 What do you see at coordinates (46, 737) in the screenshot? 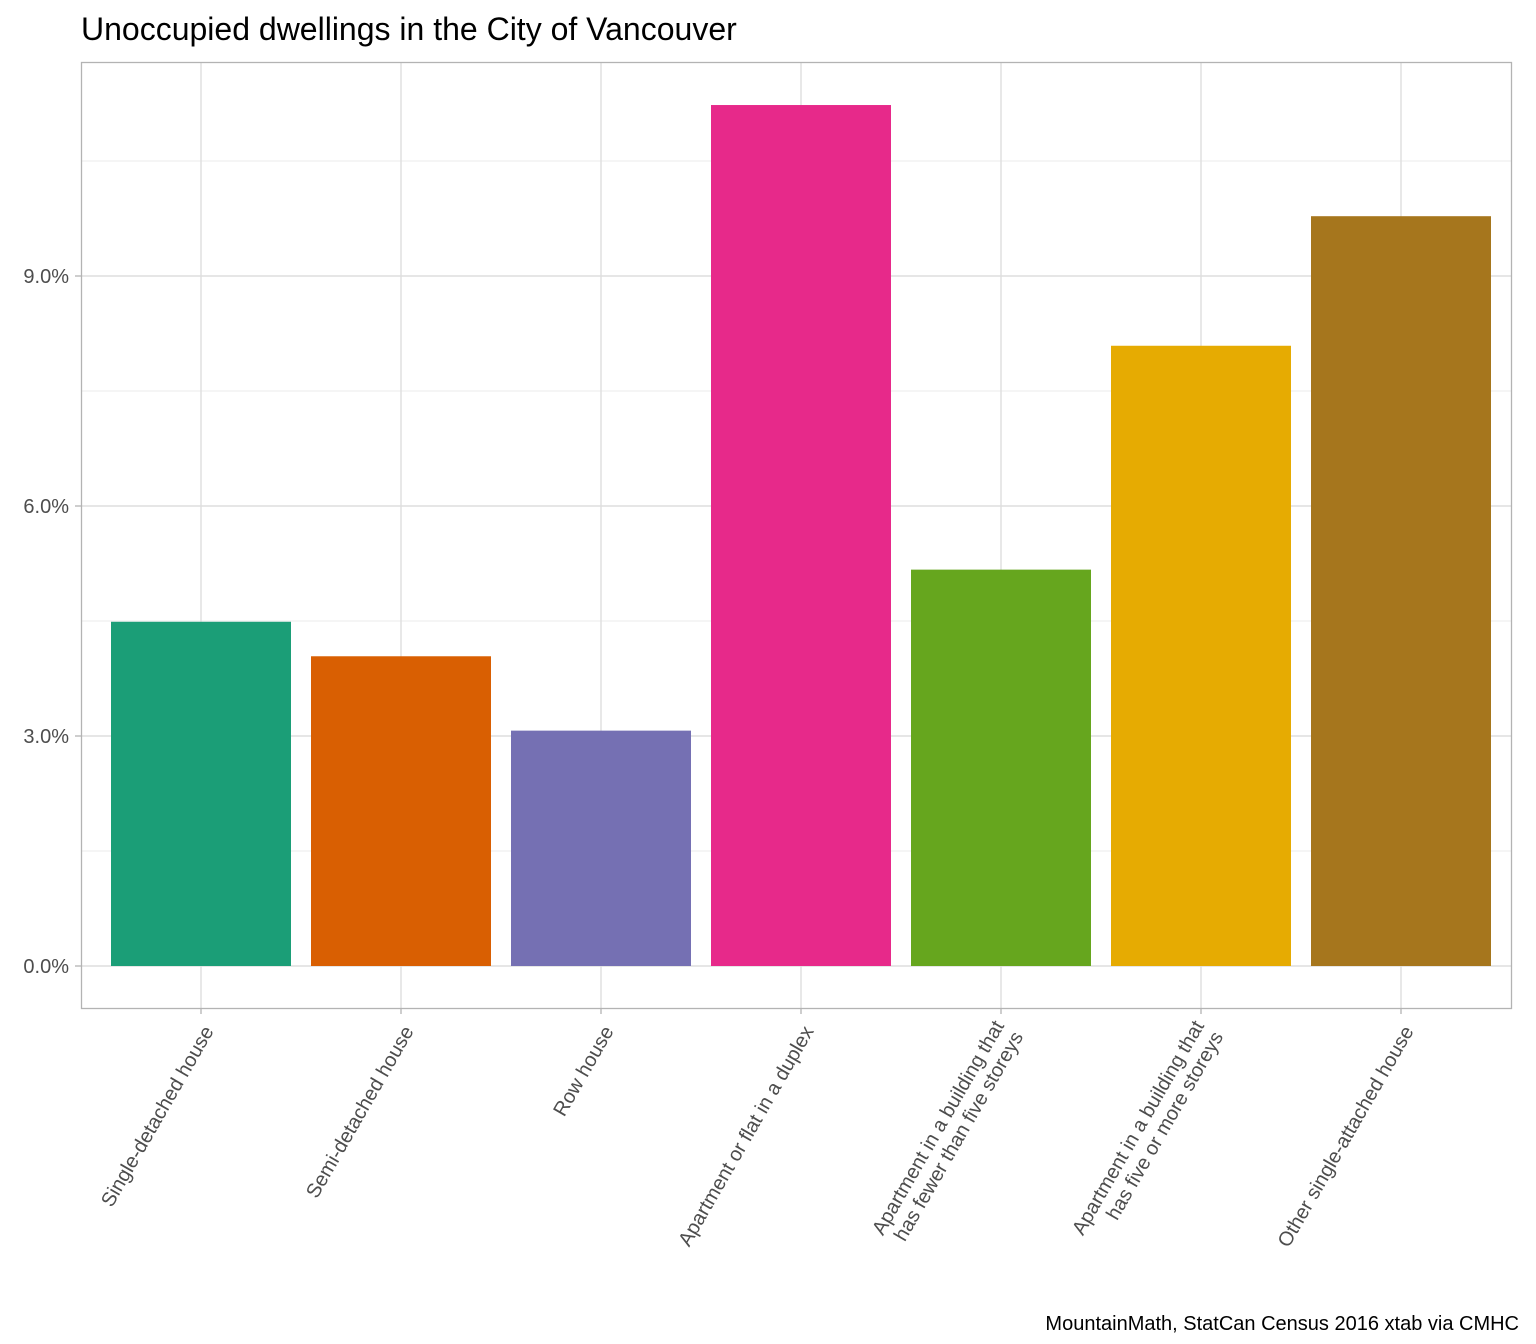
I see `y-tick-label: 3.0%` at bounding box center [46, 737].